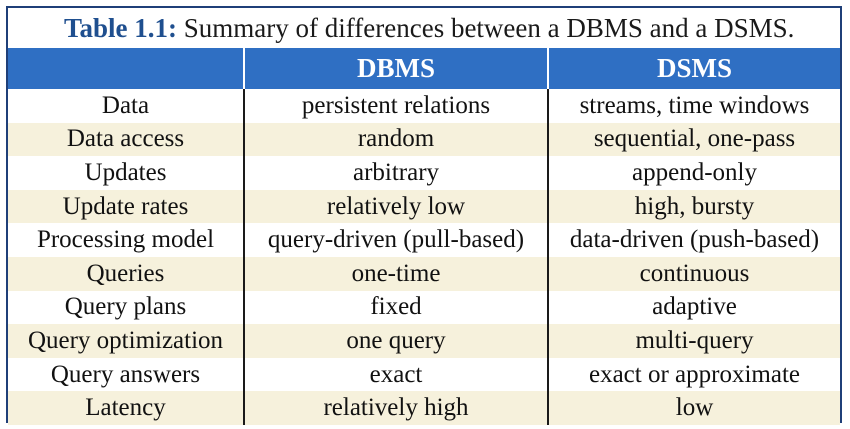  I want to click on table-row: Latency relatively high low, so click(424, 408).